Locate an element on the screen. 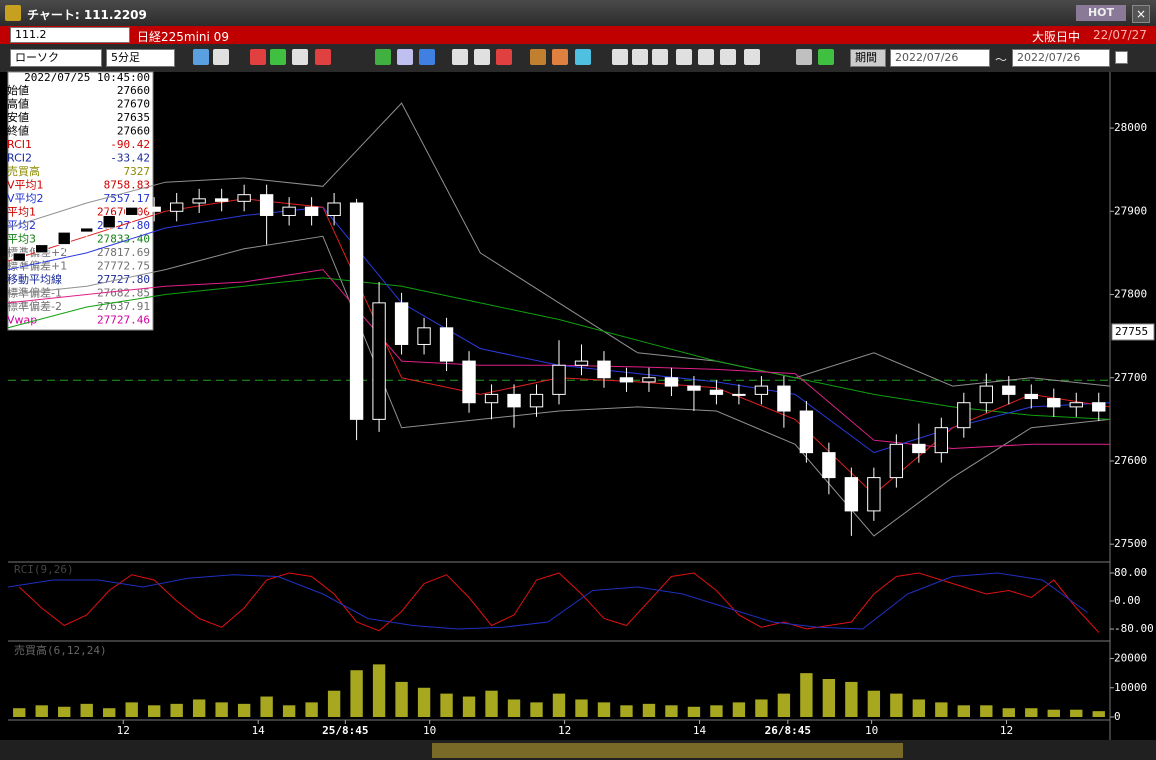 This screenshot has width=1156, height=760. x-tick-label: 25/8:45 is located at coordinates (345, 730).